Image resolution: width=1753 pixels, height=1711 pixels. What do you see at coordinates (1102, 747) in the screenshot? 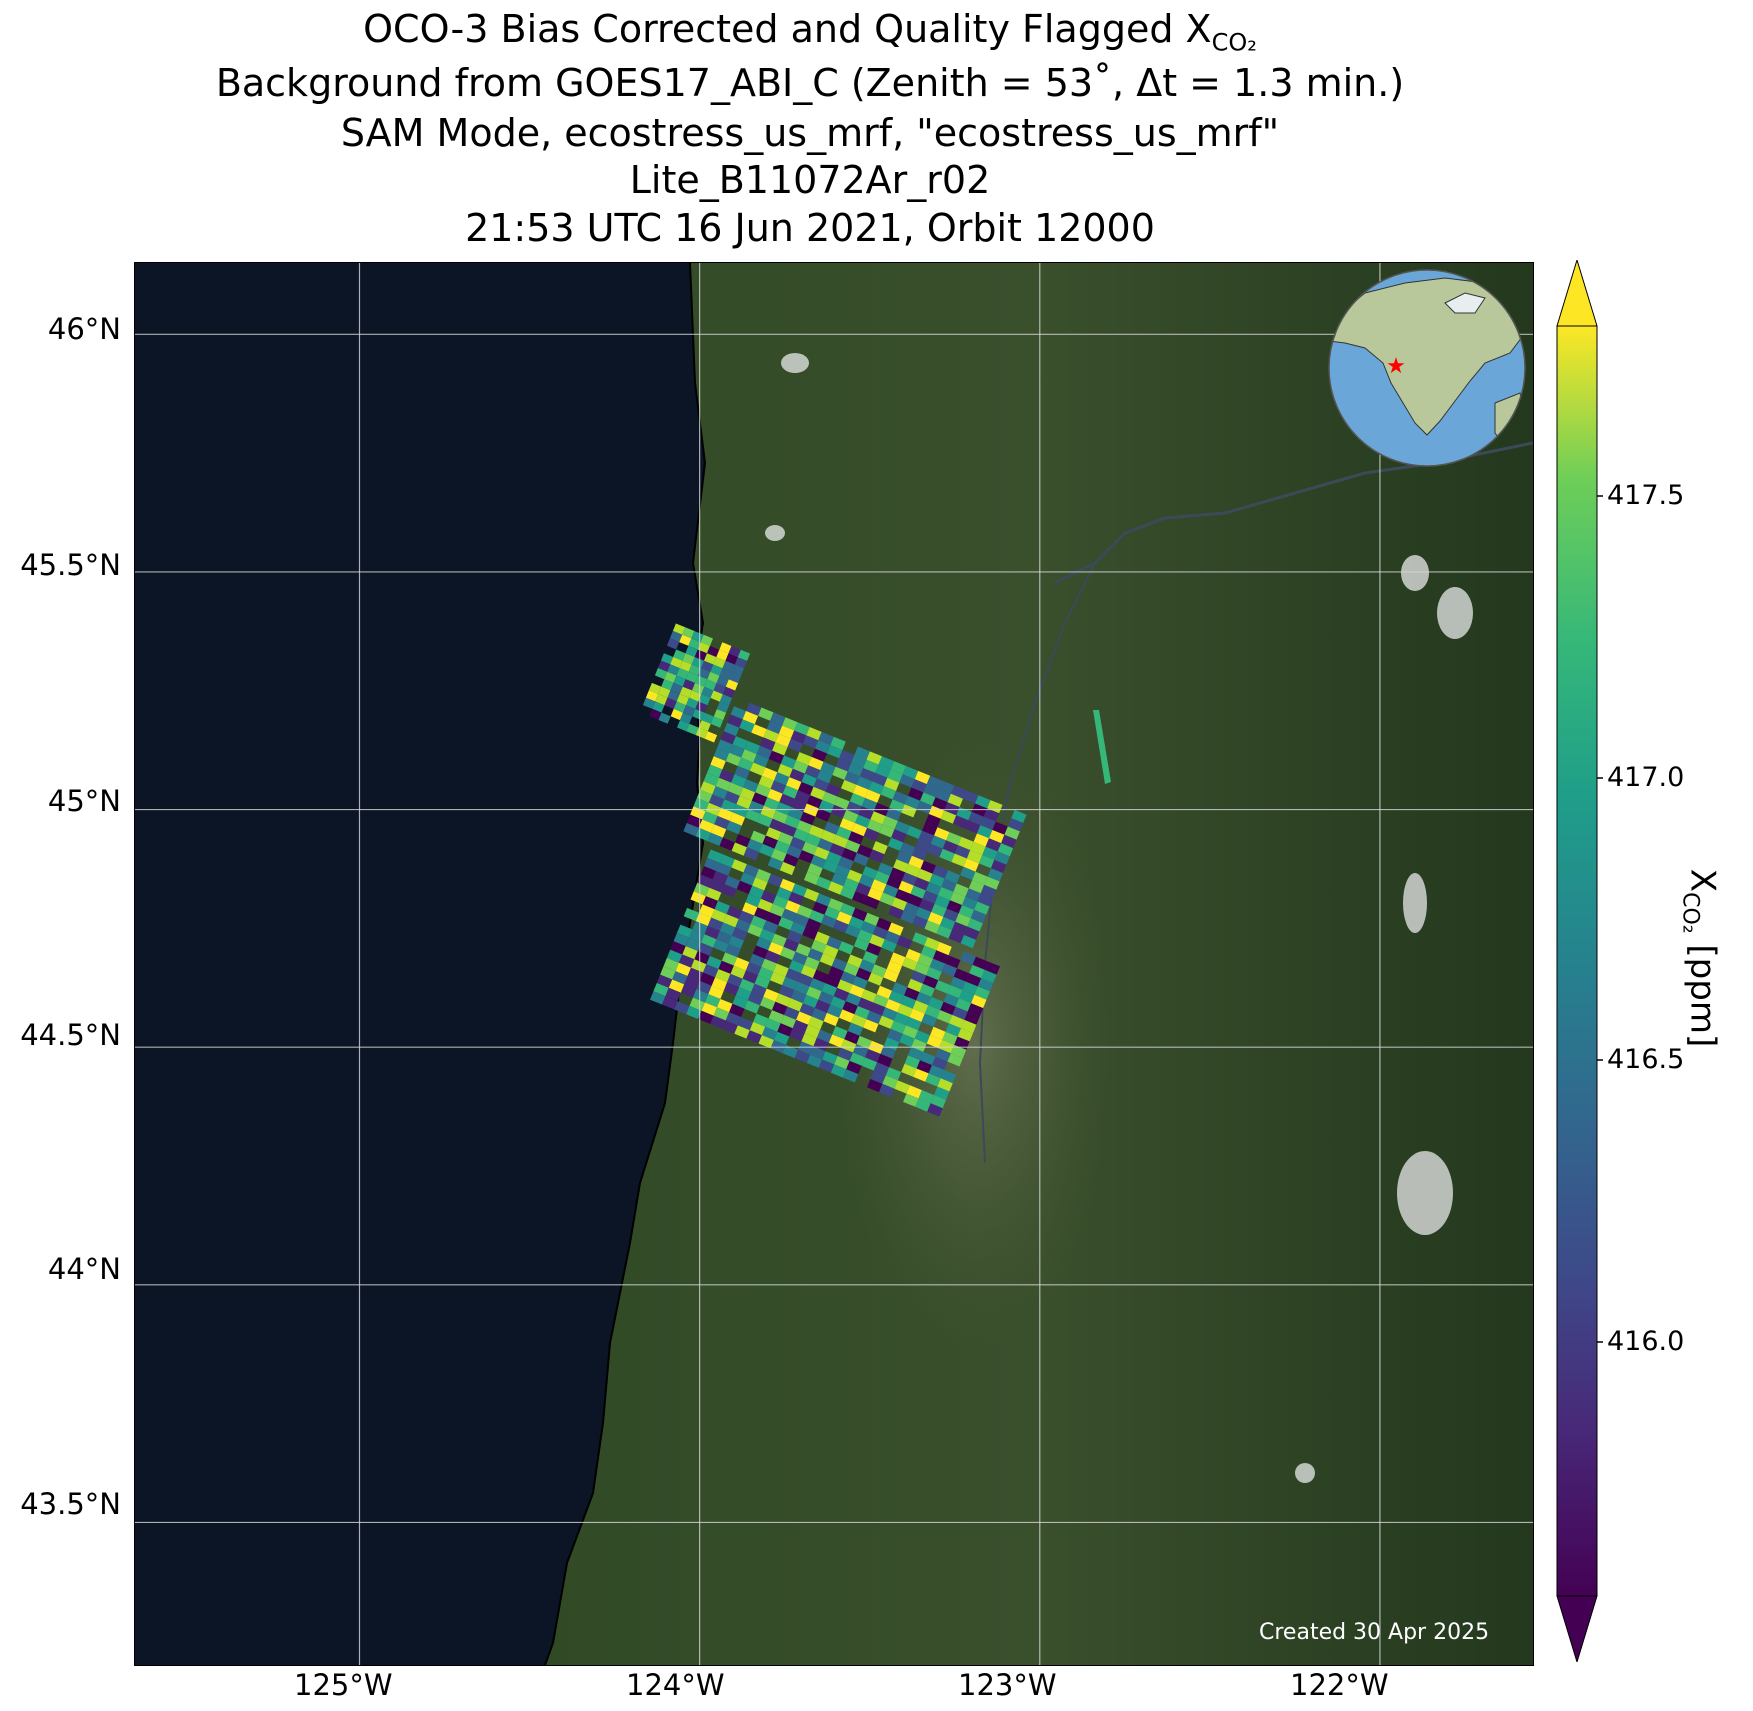
I see `sounding-strip` at bounding box center [1102, 747].